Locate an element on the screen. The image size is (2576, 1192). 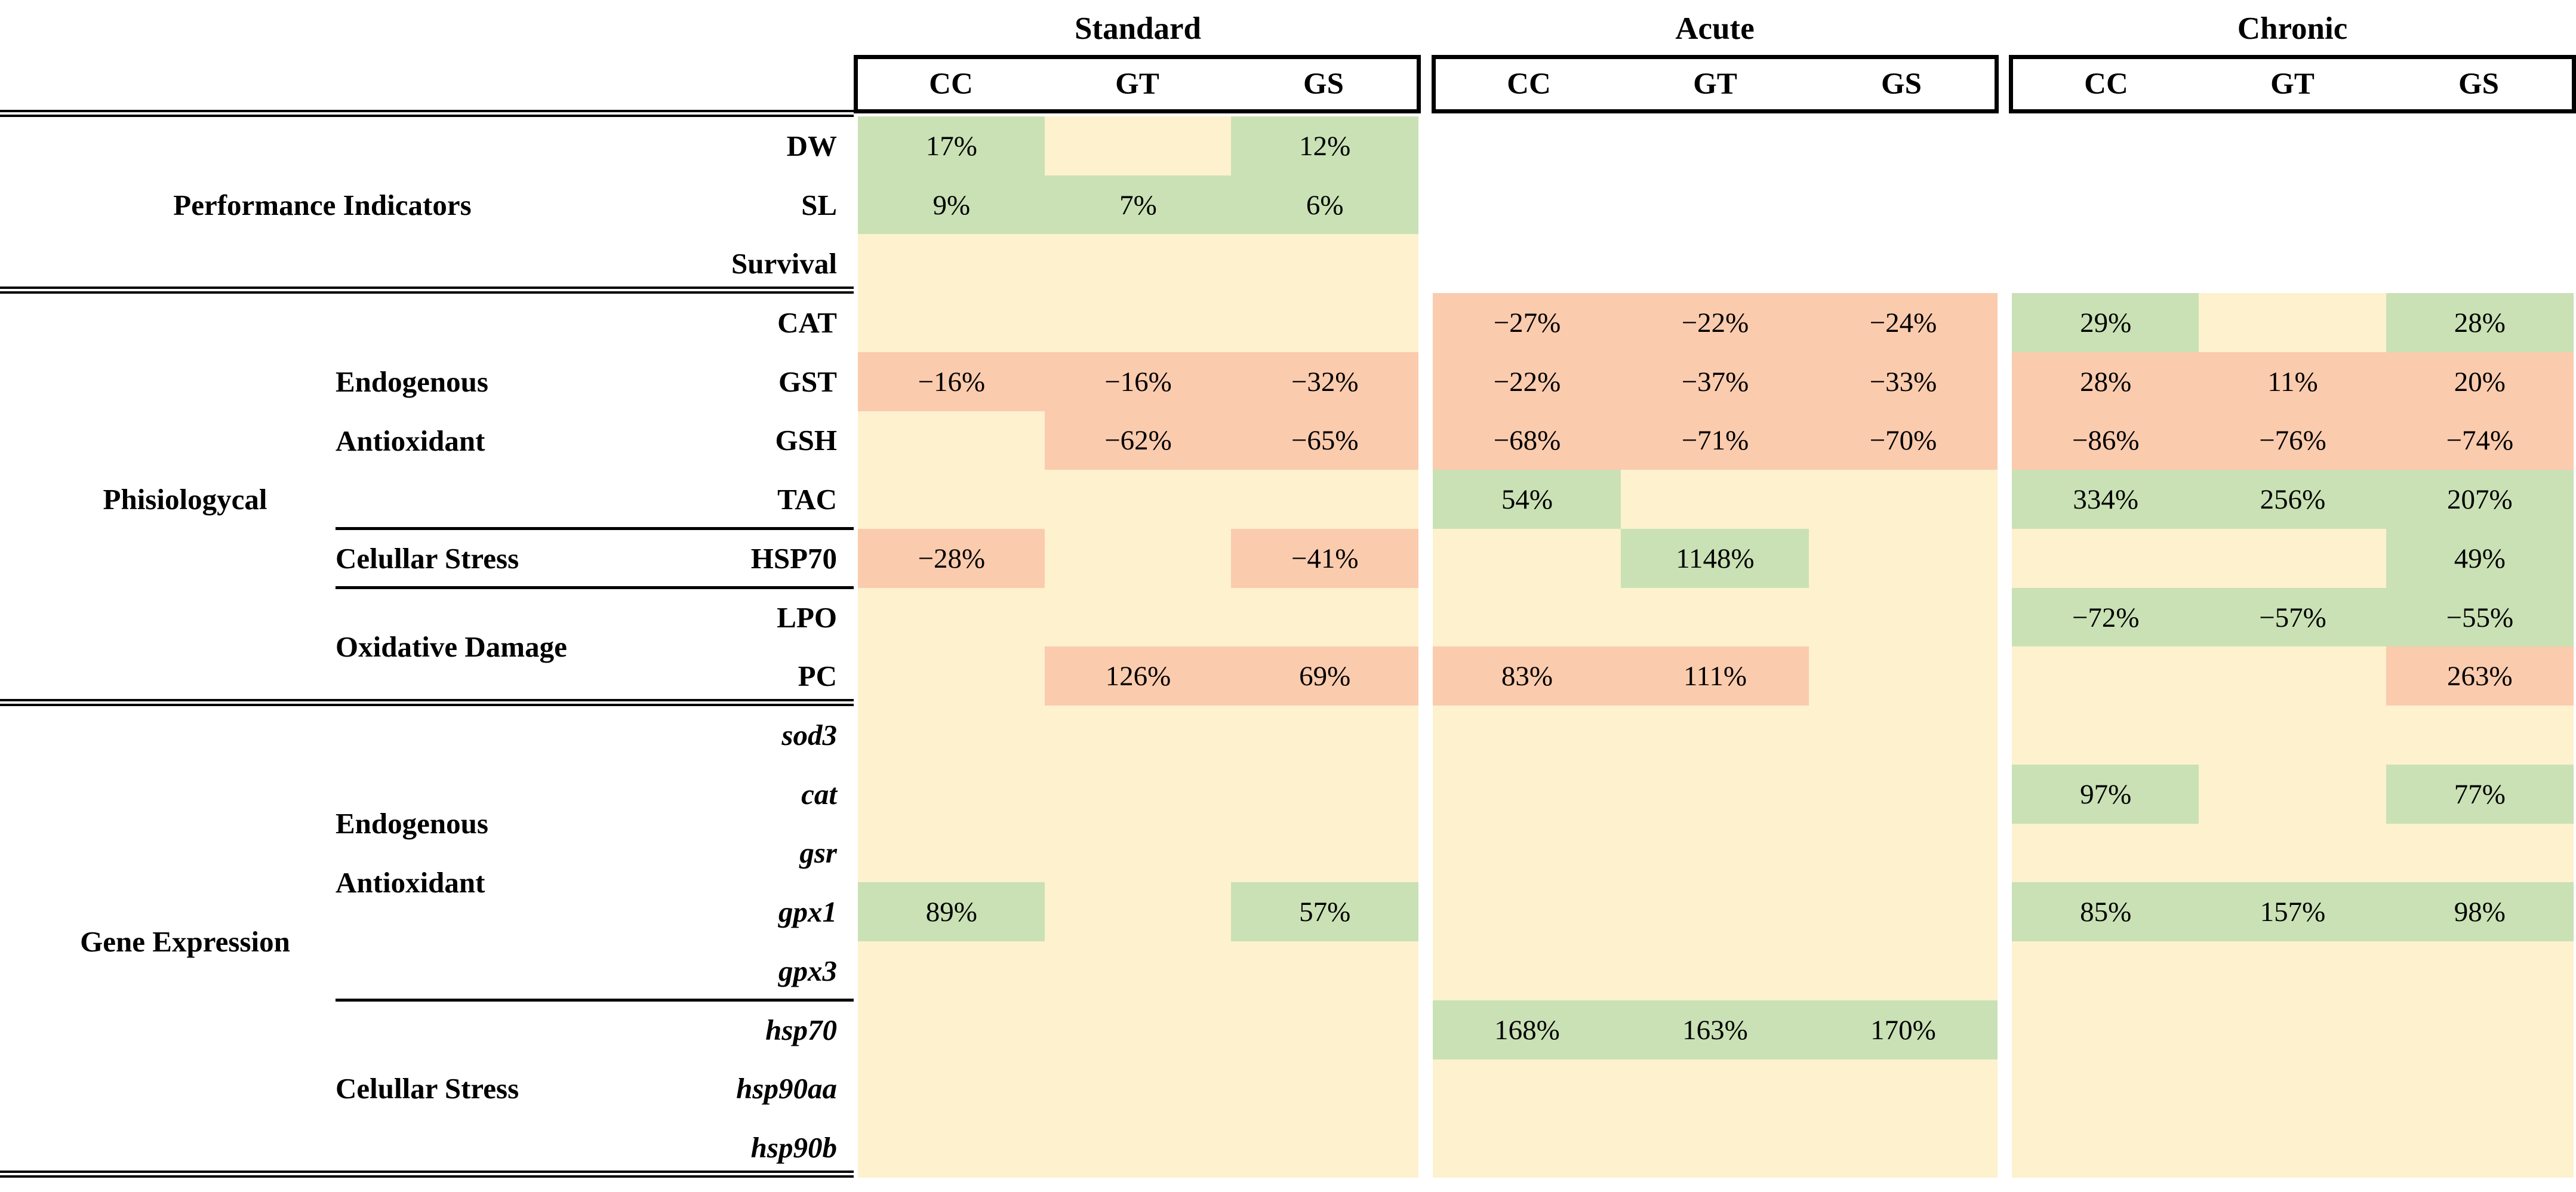
value-cell-hsp70-acute-cc is located at coordinates (1527, 559).